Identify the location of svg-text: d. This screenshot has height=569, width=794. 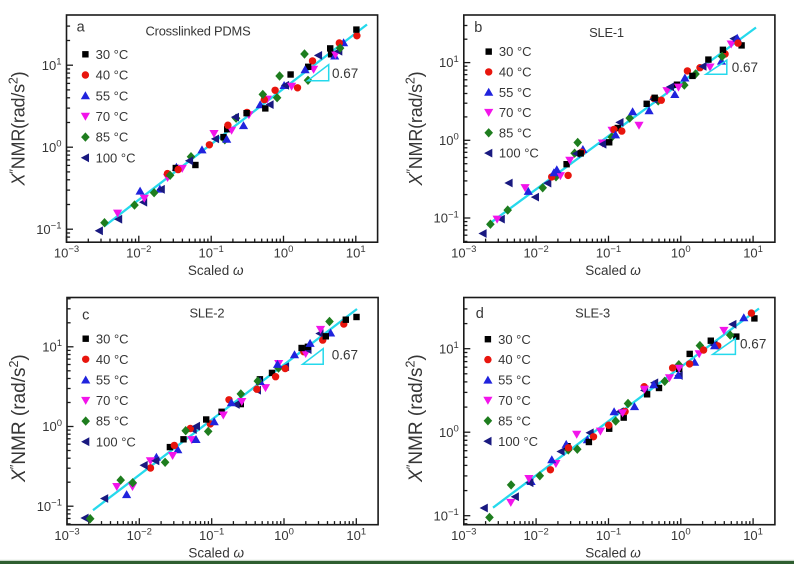
(480, 314).